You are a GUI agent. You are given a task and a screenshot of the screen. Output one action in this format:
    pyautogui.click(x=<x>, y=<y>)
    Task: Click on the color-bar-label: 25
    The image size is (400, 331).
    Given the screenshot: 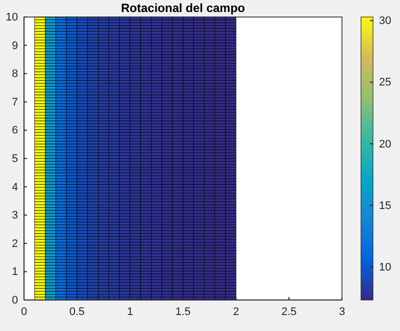 What is the action you would take?
    pyautogui.click(x=385, y=82)
    